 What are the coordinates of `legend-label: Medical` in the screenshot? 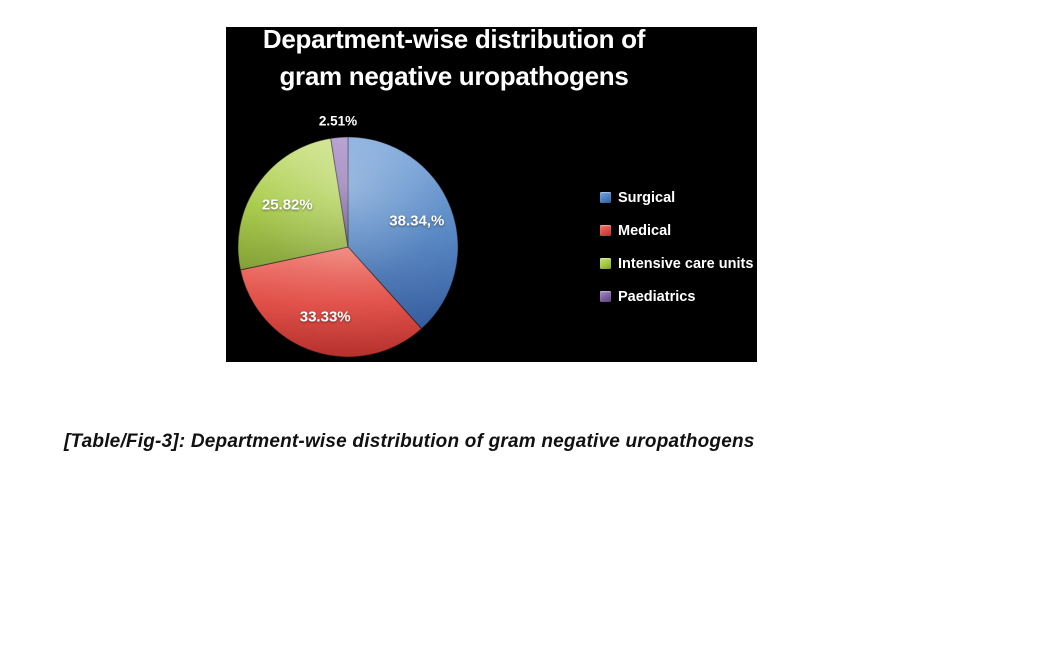 It's located at (645, 230).